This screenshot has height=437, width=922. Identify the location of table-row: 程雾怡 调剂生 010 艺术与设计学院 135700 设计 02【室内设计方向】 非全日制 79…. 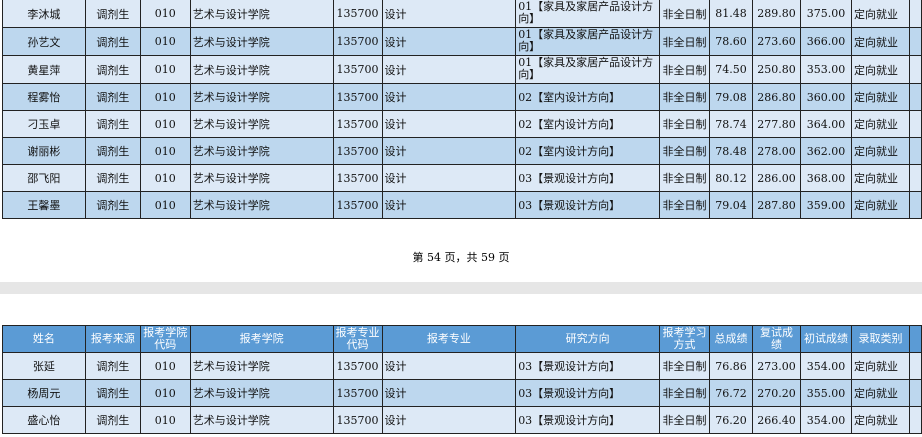
(462, 97).